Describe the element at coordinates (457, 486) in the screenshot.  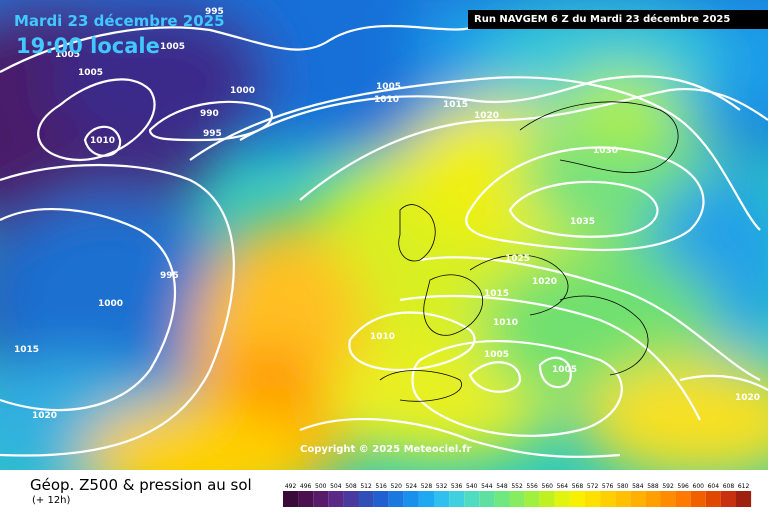
I see `scale-value: 536` at that location.